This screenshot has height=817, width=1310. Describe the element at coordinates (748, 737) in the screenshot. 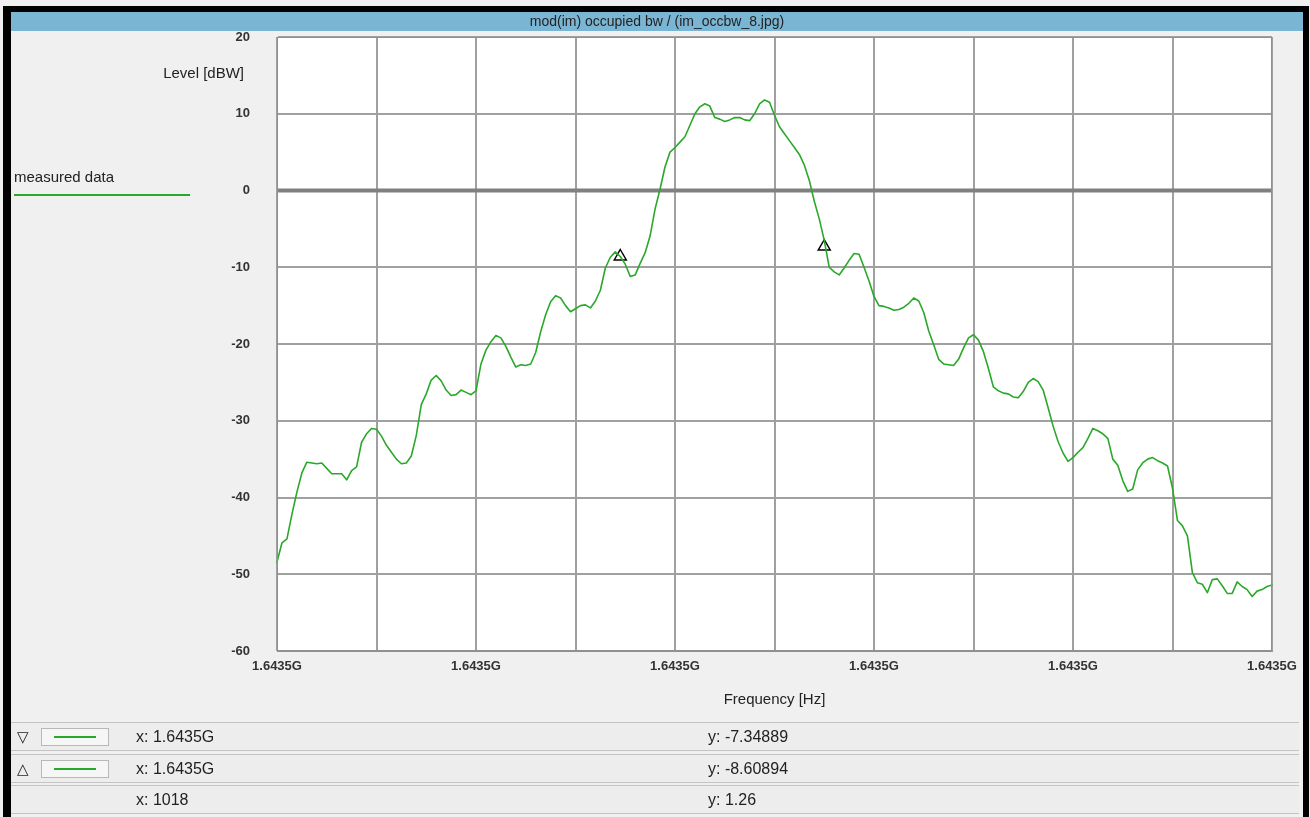

I see `text: y: -7.34889` at that location.